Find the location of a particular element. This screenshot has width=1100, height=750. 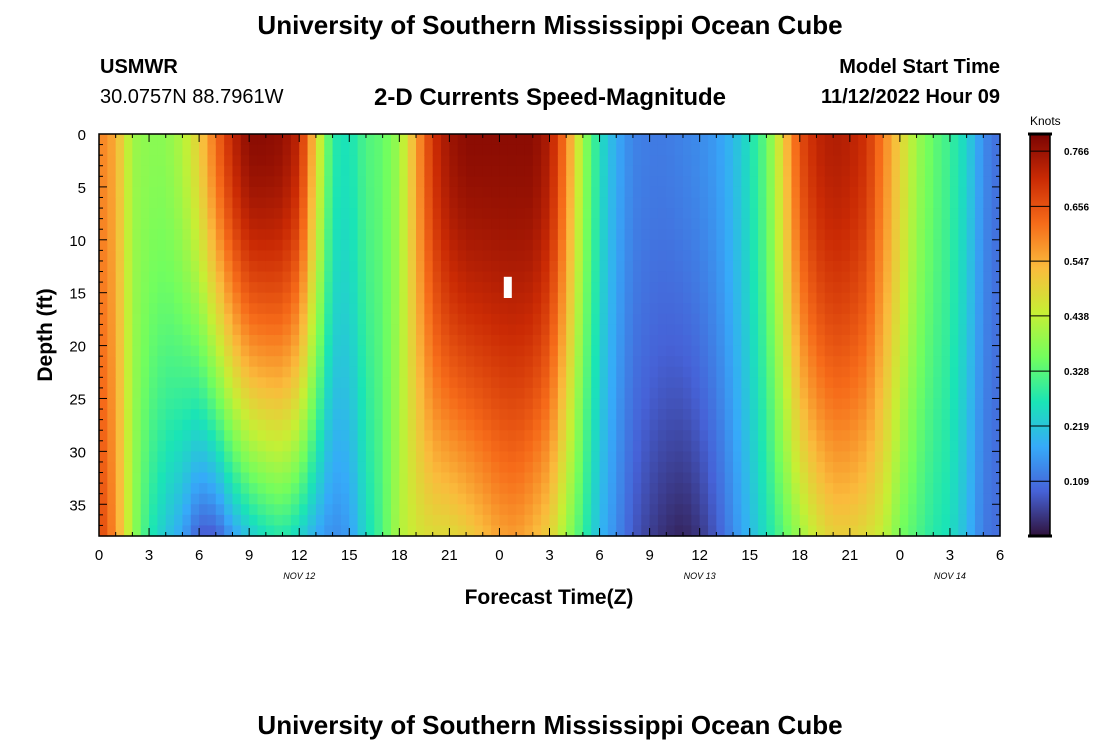

y-tick-label: 30 is located at coordinates (77, 452).